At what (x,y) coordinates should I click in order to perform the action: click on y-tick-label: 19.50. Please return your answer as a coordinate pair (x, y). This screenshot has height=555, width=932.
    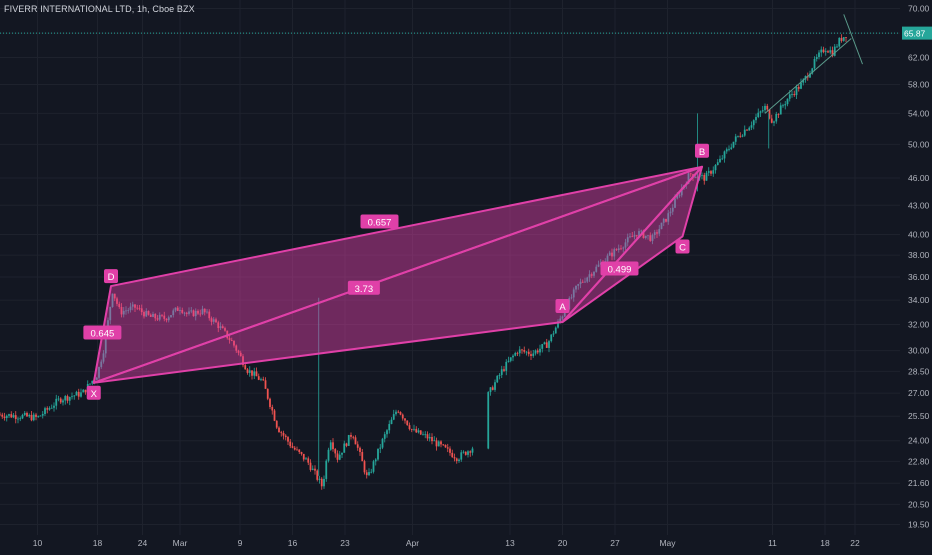
    Looking at the image, I should click on (919, 525).